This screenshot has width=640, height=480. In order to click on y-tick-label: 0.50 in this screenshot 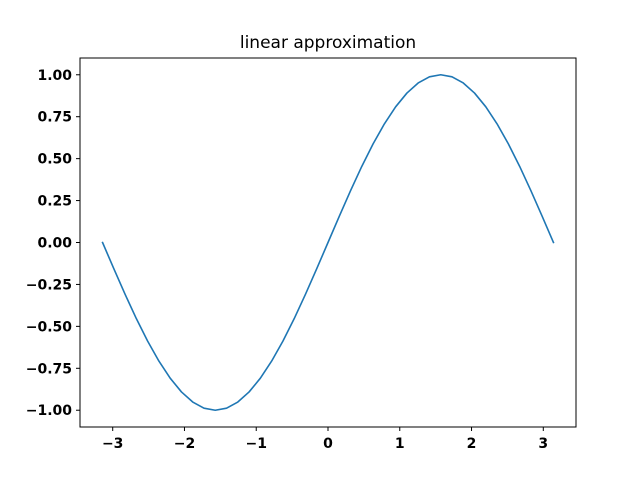, I will do `click(54, 160)`.